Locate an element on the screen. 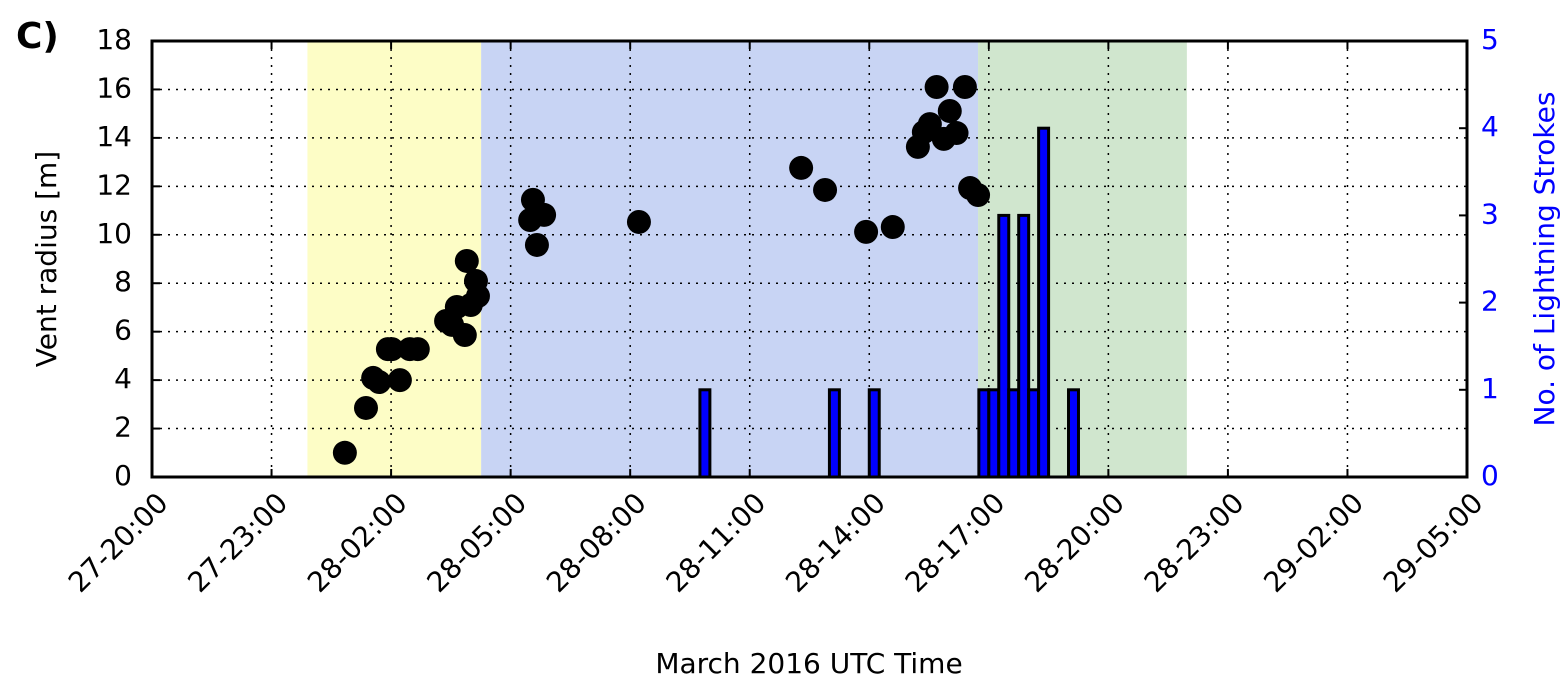 This screenshot has width=1567, height=687. x-tick-label: 28-05:00 is located at coordinates (477, 542).